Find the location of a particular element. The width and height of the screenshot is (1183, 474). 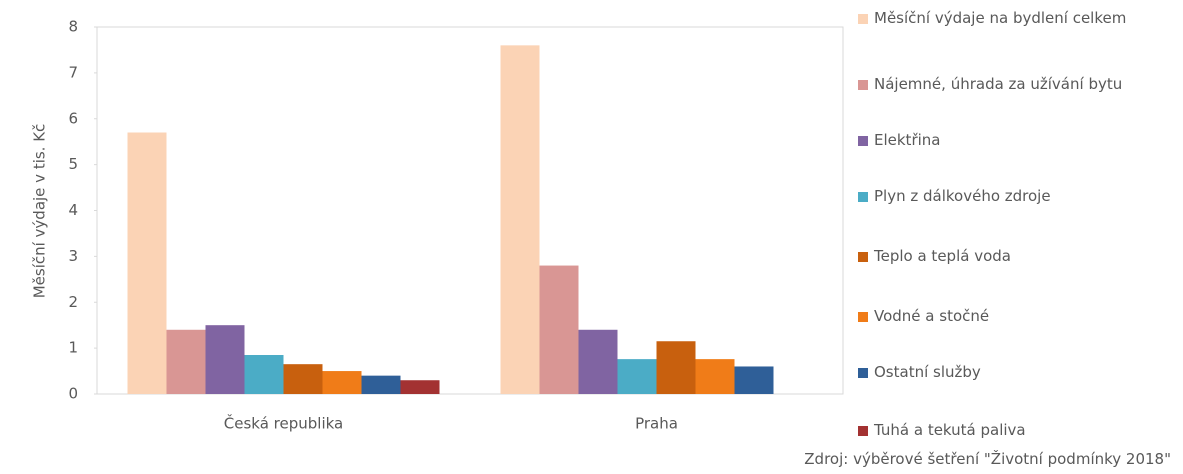

y-tick-label: 7 is located at coordinates (73, 72).